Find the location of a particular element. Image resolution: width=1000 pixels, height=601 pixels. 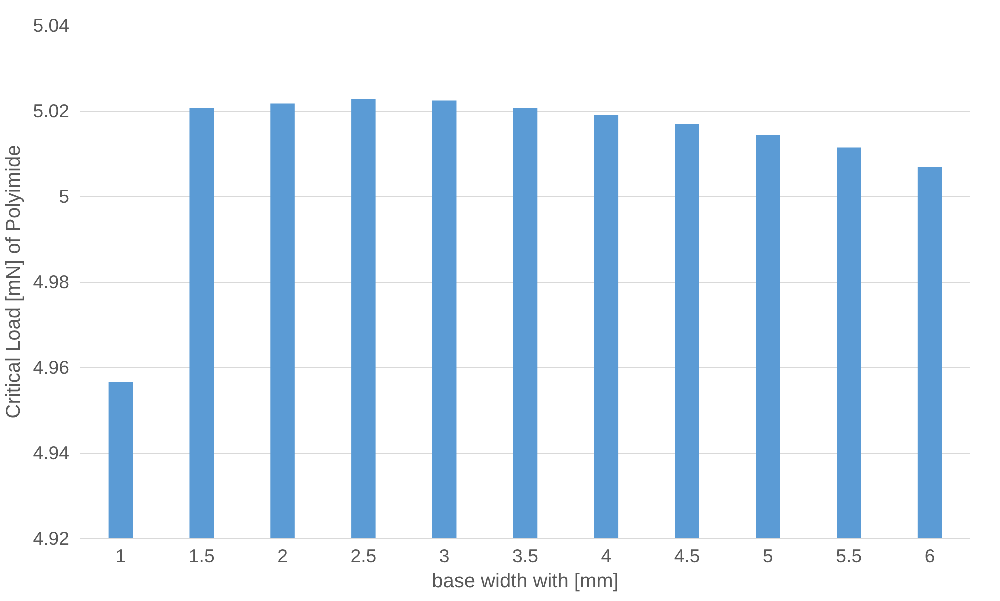

y-tick-label: 4.96 is located at coordinates (51, 367).